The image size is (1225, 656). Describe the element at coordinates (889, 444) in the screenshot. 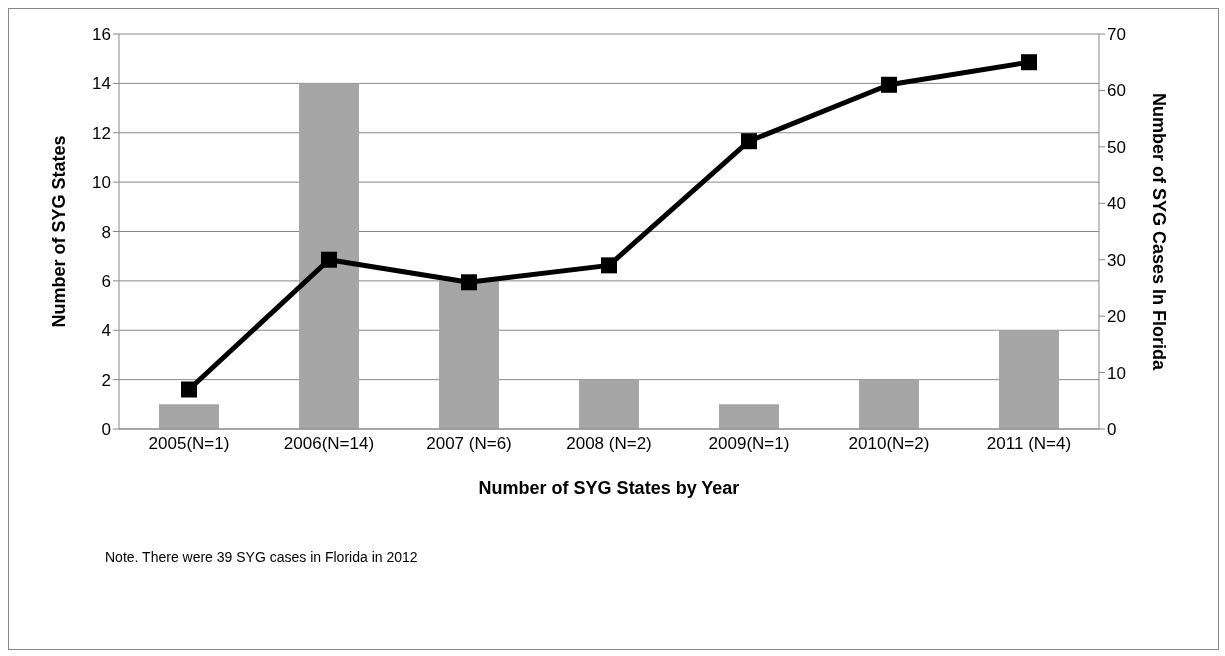

I see `x-tick-label: 2010(N=2)` at that location.